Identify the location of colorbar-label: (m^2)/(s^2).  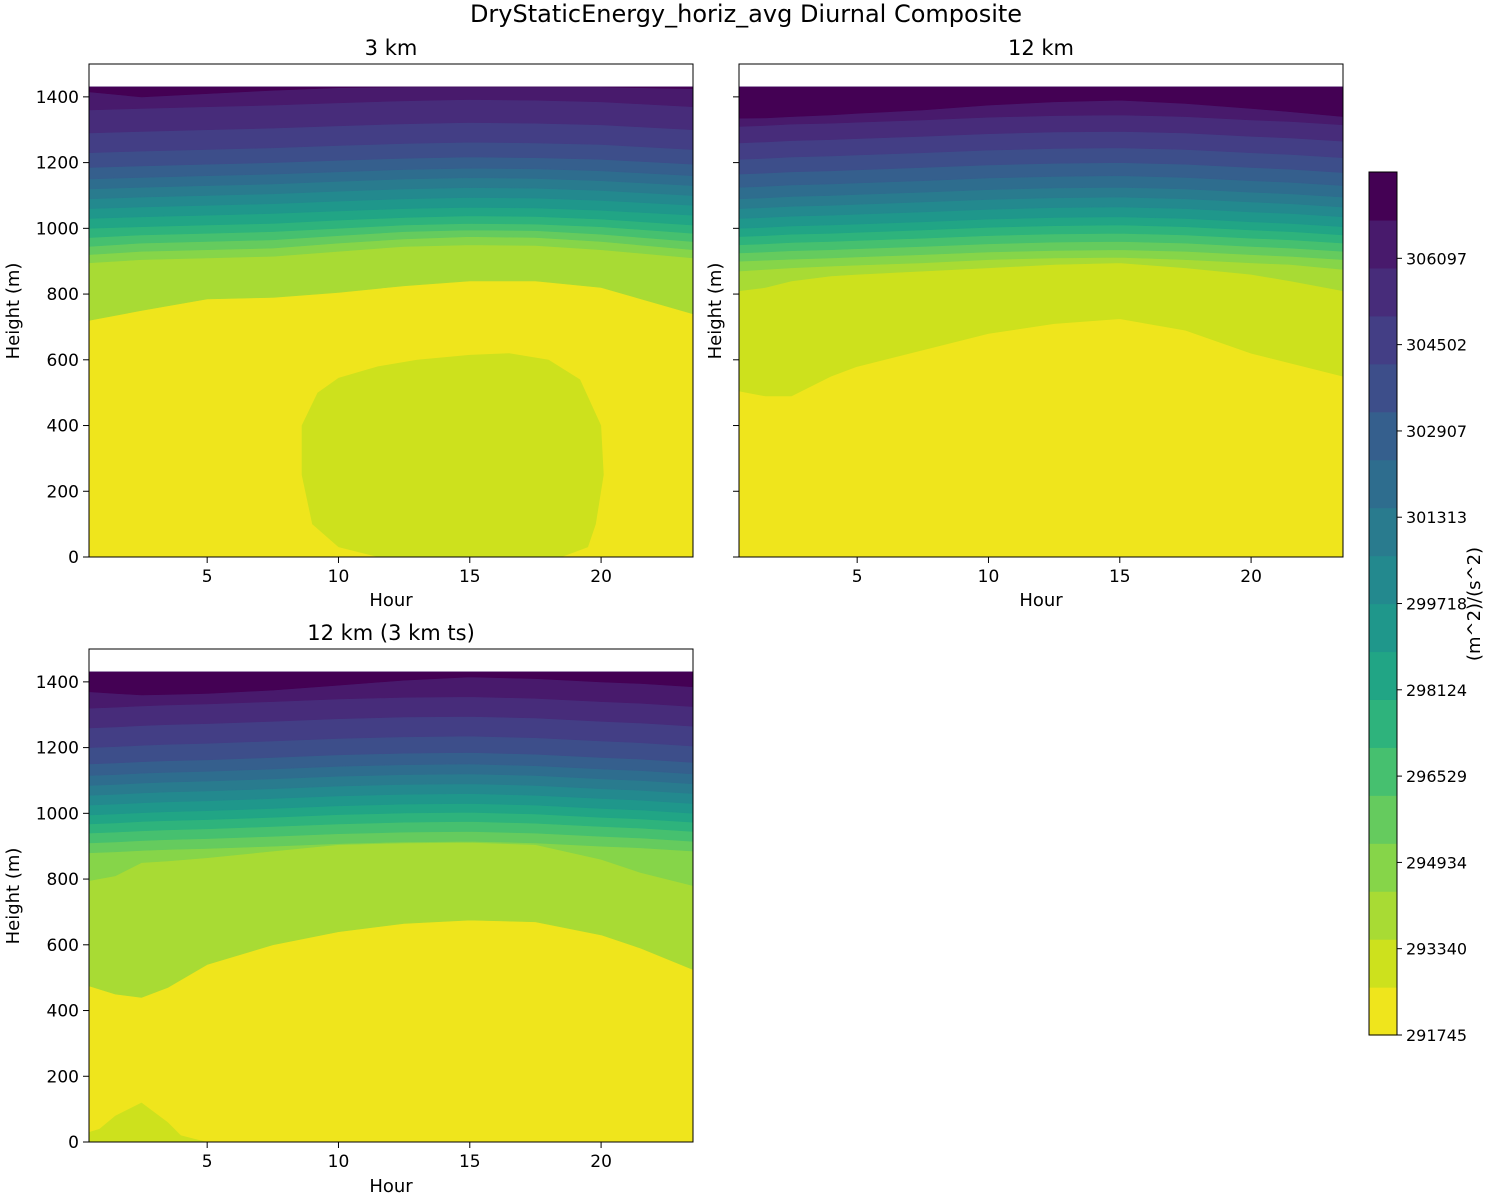
(1474, 604).